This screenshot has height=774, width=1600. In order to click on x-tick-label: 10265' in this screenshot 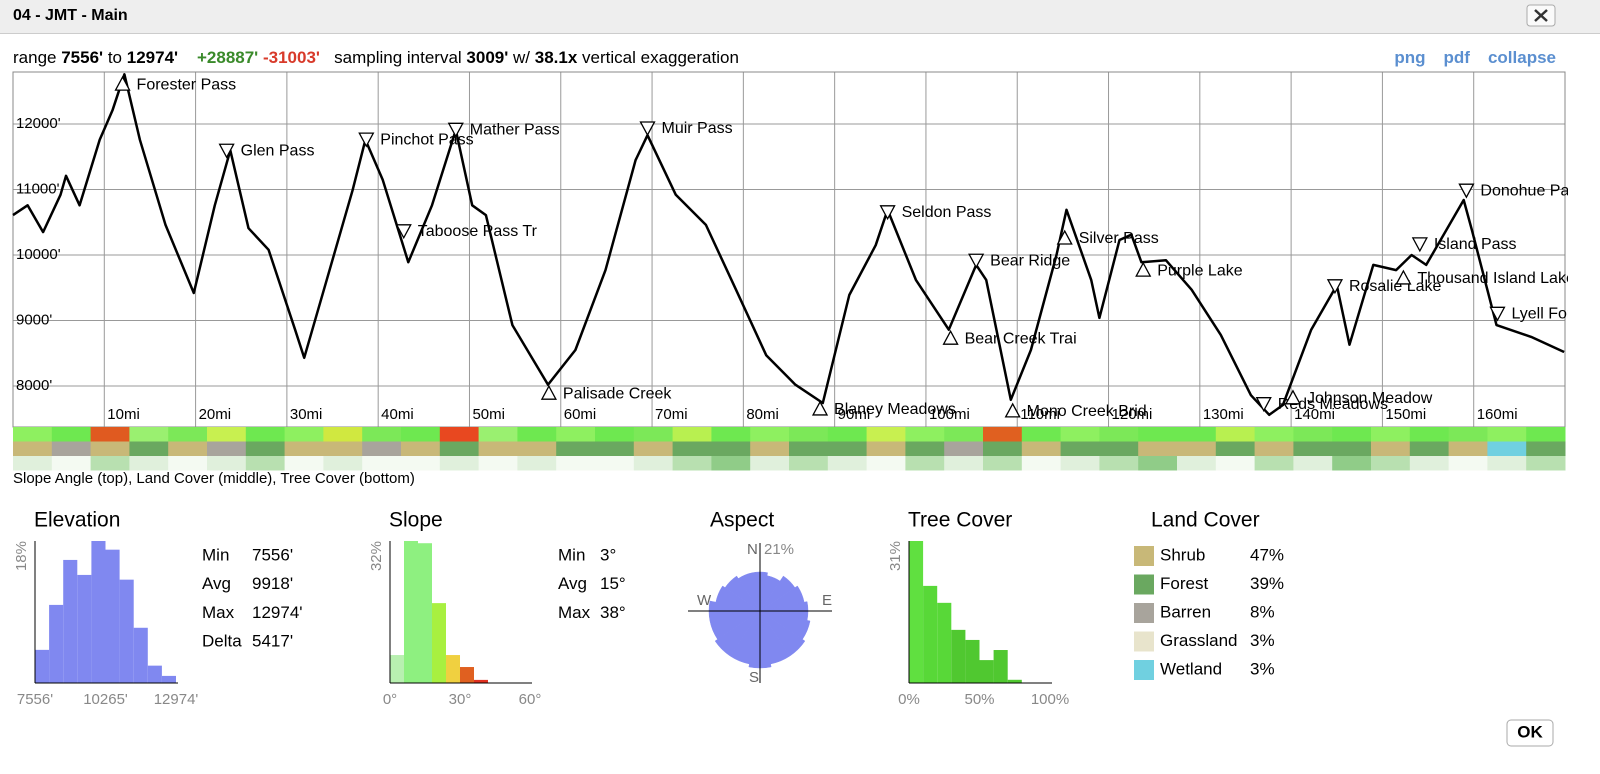, I will do `click(105, 699)`.